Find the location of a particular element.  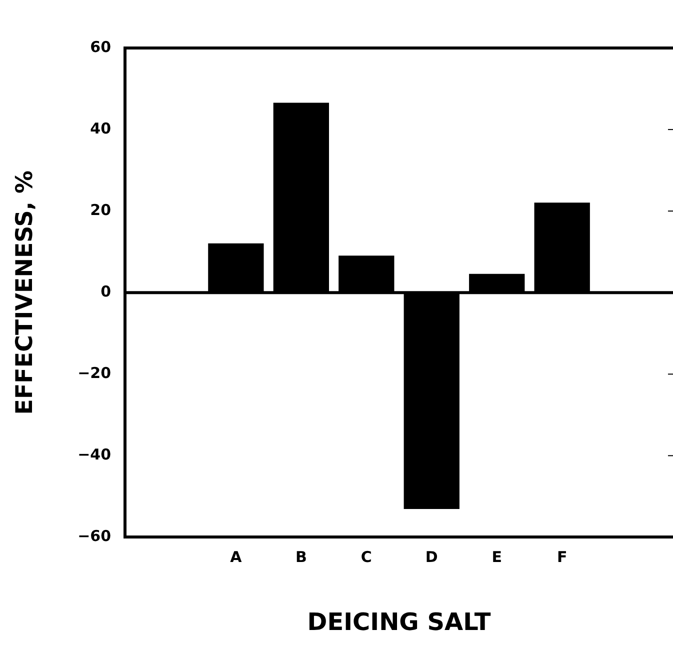

y-tick-label: −20 is located at coordinates (95, 373).